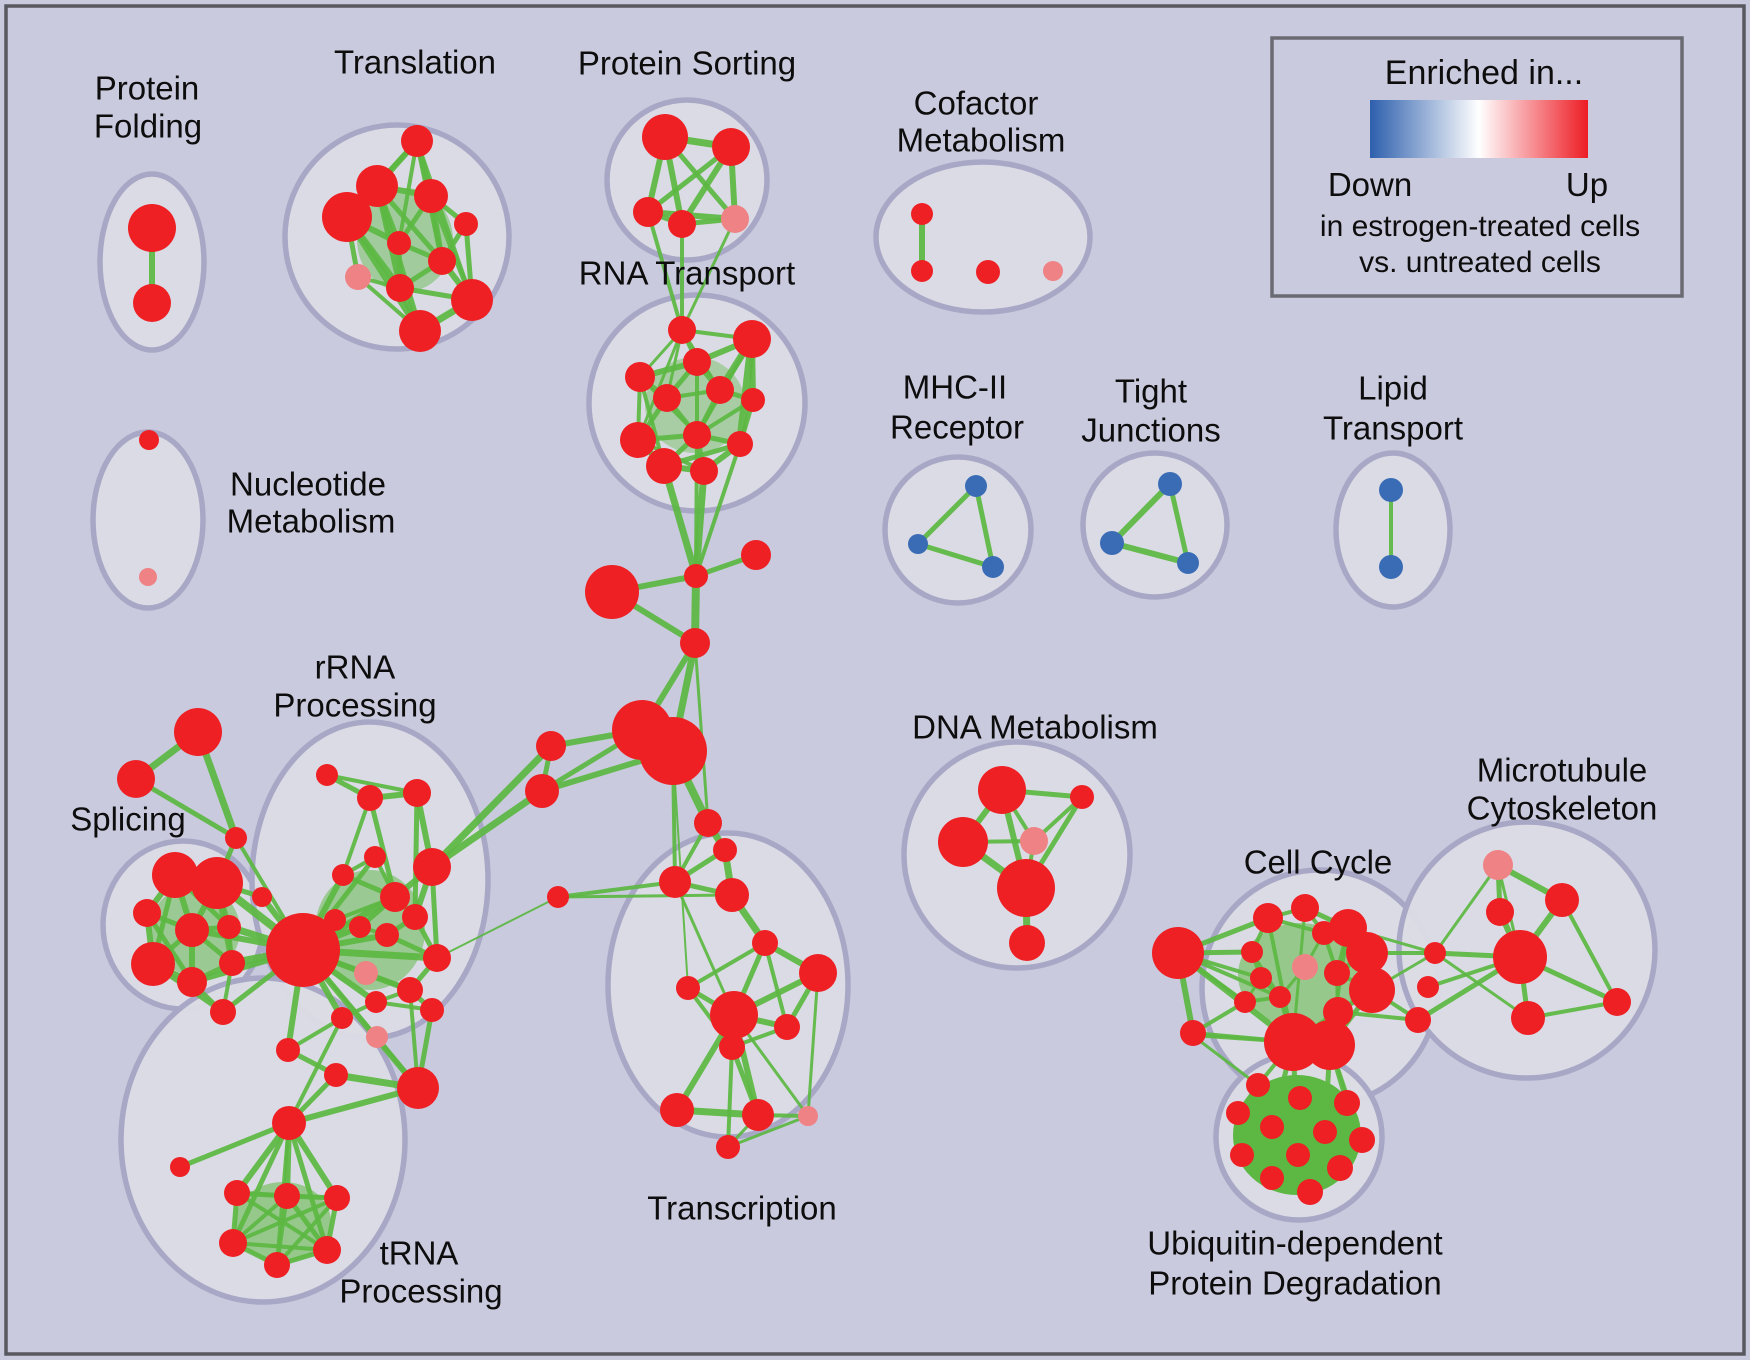  I want to click on cluster-label: tRNA, so click(419, 1253).